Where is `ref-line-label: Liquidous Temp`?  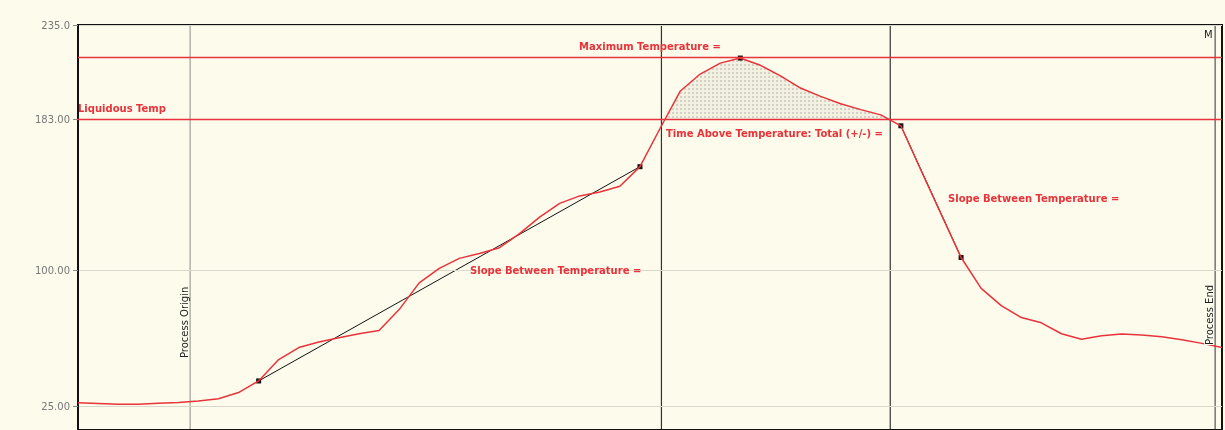
ref-line-label: Liquidous Temp is located at coordinates (122, 108).